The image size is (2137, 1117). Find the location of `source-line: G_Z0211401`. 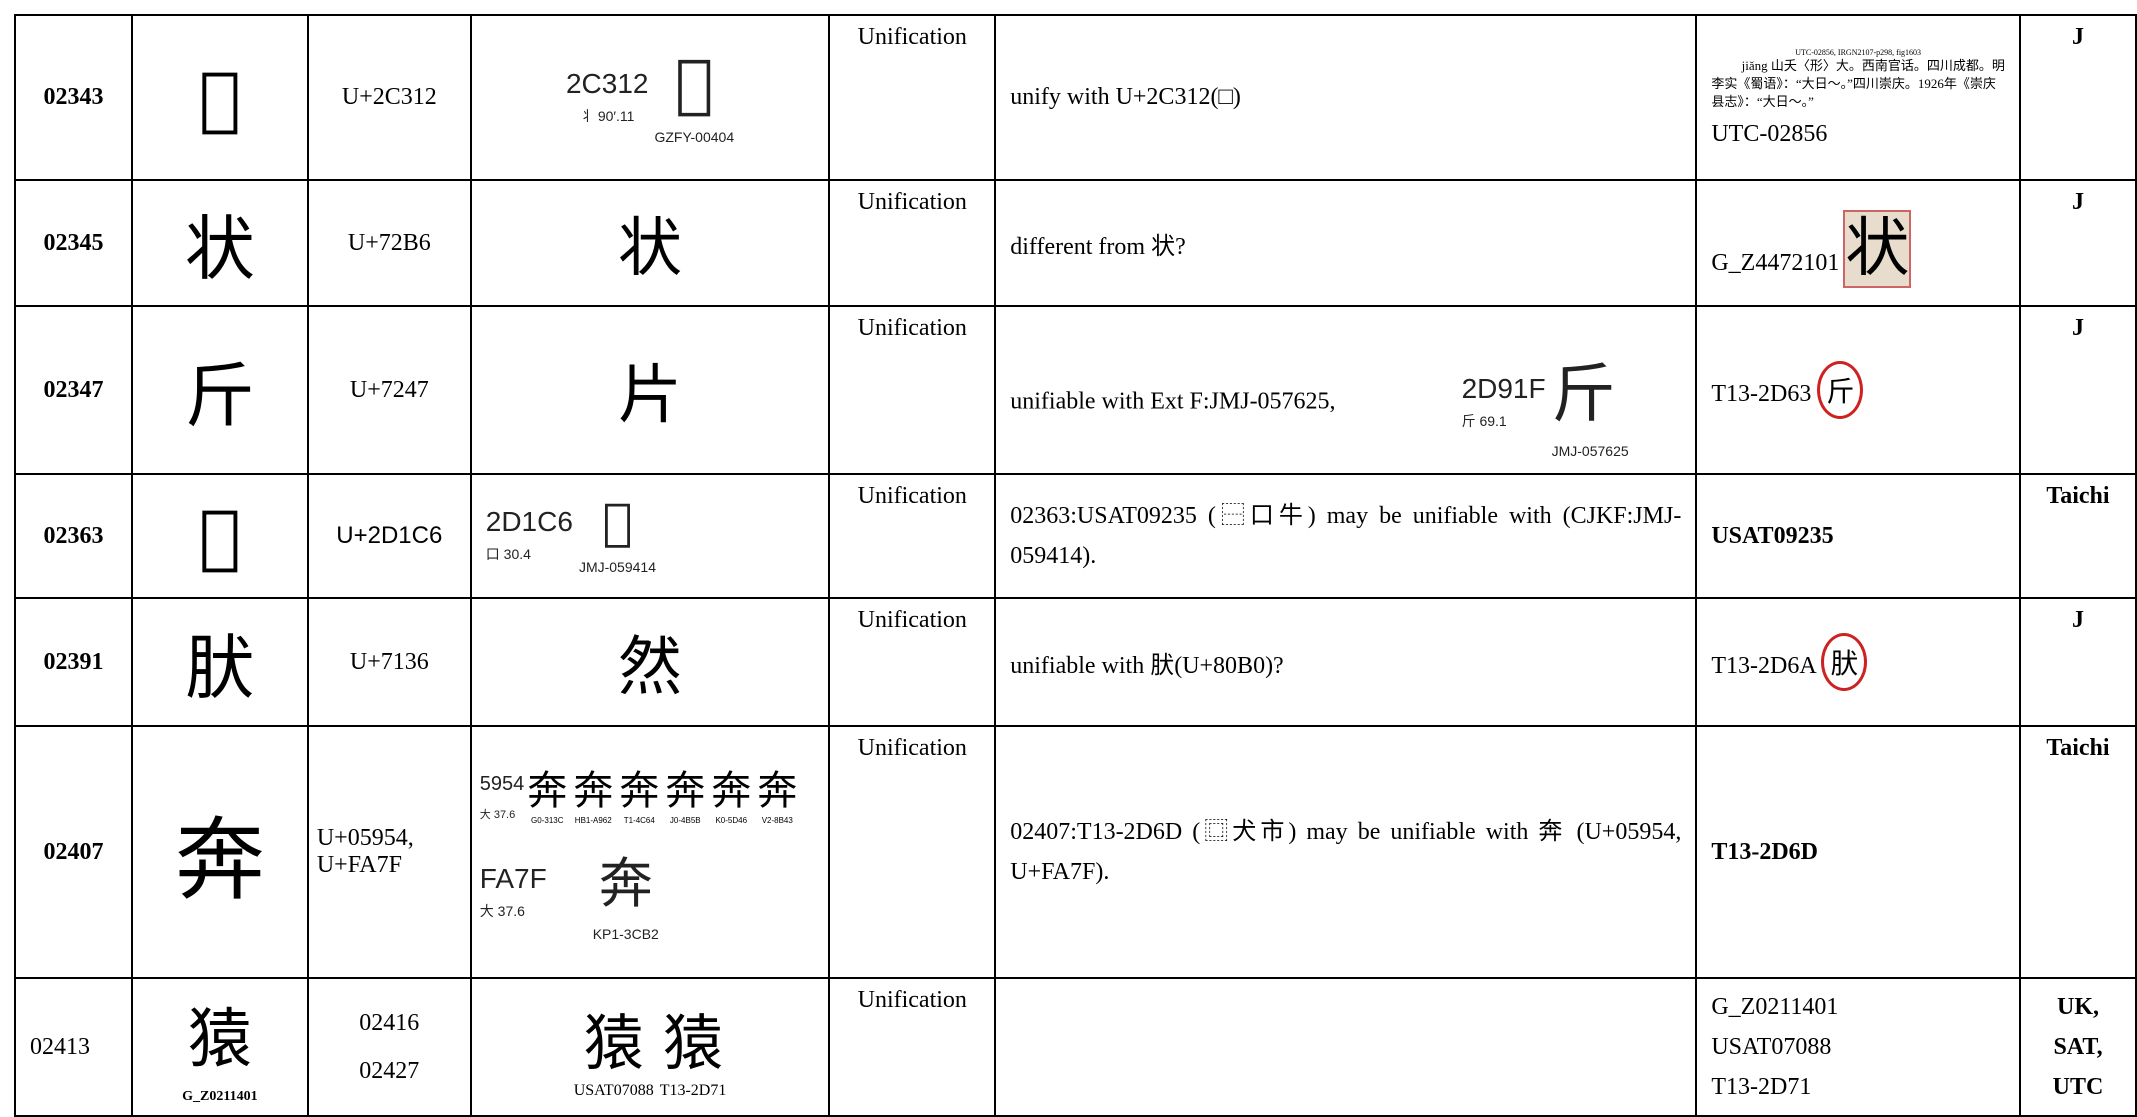

source-line: G_Z0211401 is located at coordinates (1775, 1007).